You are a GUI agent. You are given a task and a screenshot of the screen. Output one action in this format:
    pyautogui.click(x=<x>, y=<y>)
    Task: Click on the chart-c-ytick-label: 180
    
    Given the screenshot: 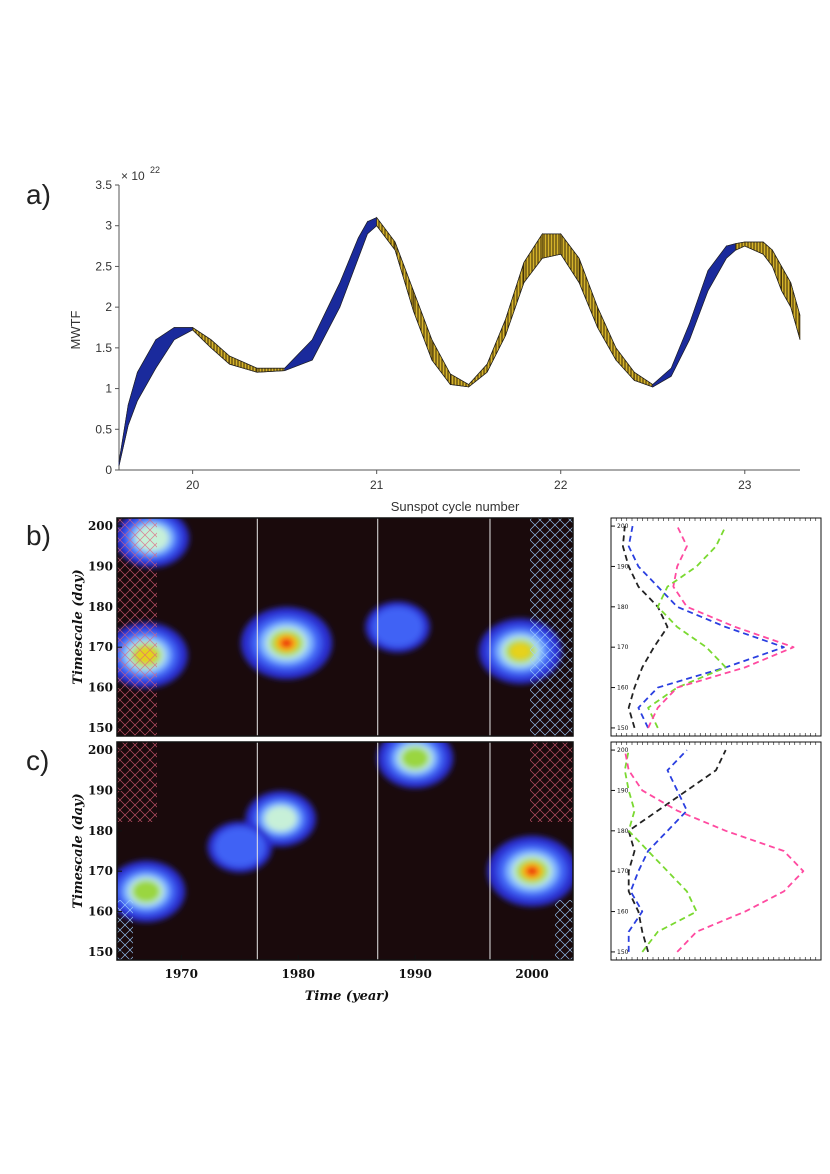 What is the action you would take?
    pyautogui.click(x=100, y=831)
    